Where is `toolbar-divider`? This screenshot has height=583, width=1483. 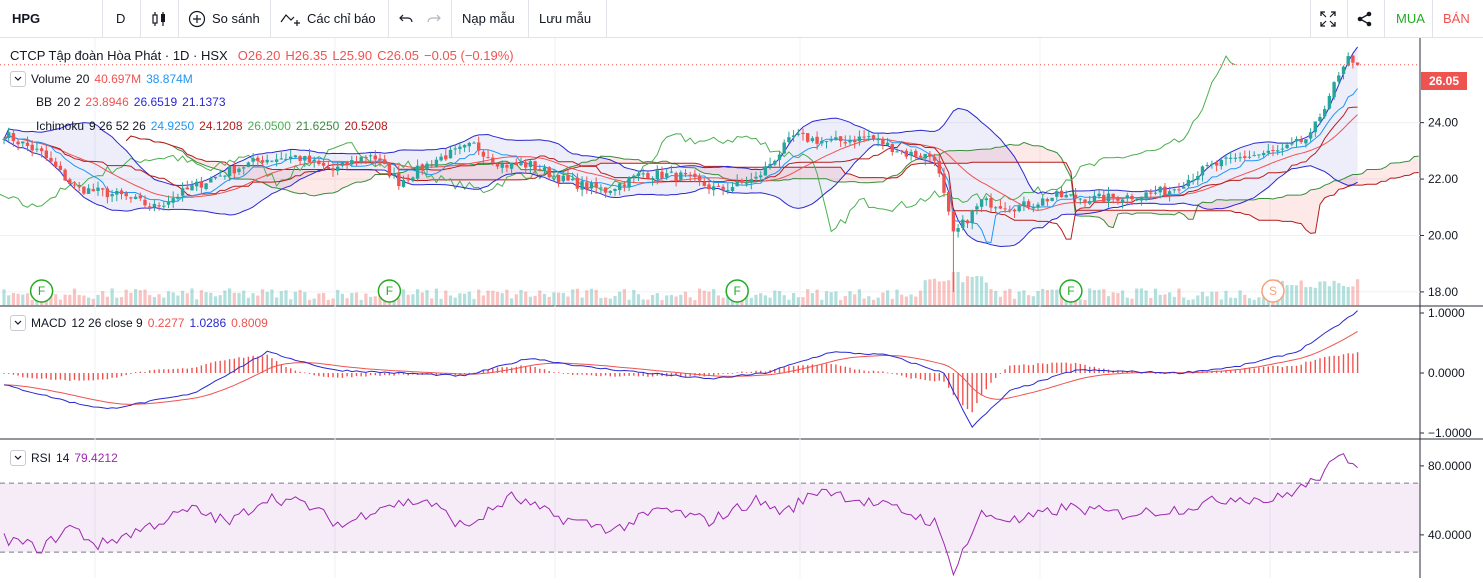 toolbar-divider is located at coordinates (270, 18).